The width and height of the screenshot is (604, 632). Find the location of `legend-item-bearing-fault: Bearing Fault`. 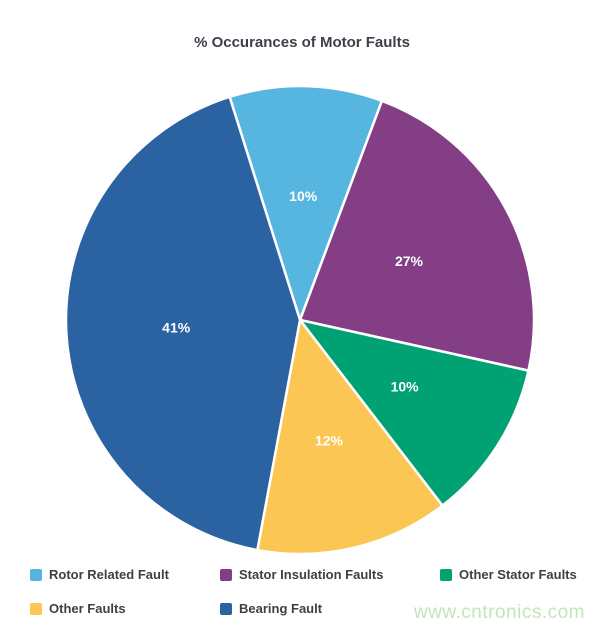

legend-item-bearing-fault: Bearing Fault is located at coordinates (271, 608).